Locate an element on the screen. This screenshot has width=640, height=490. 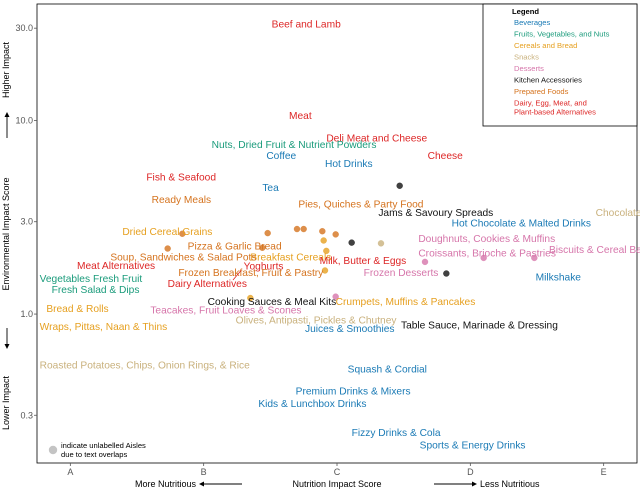
y-axis-ticks: 0.3 1.0 3.0 10.0 30.0 is located at coordinates (26, 221).